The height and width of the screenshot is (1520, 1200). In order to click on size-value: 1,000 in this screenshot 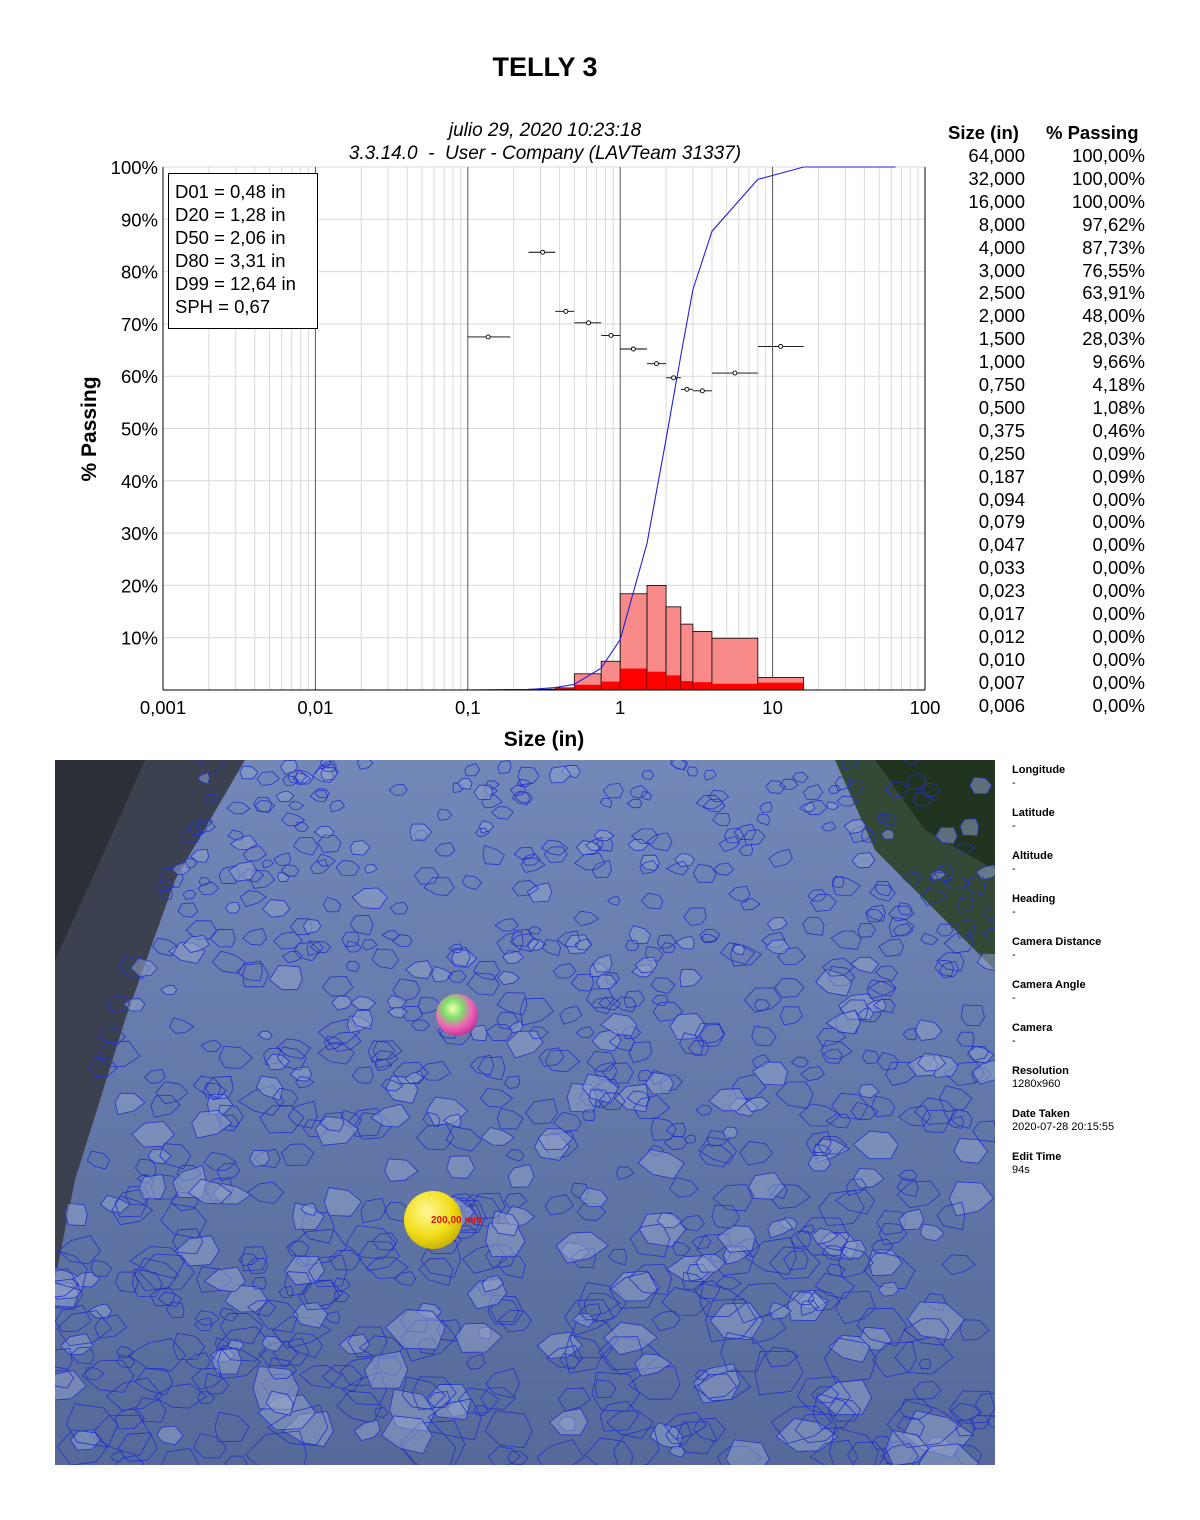, I will do `click(1001, 362)`.